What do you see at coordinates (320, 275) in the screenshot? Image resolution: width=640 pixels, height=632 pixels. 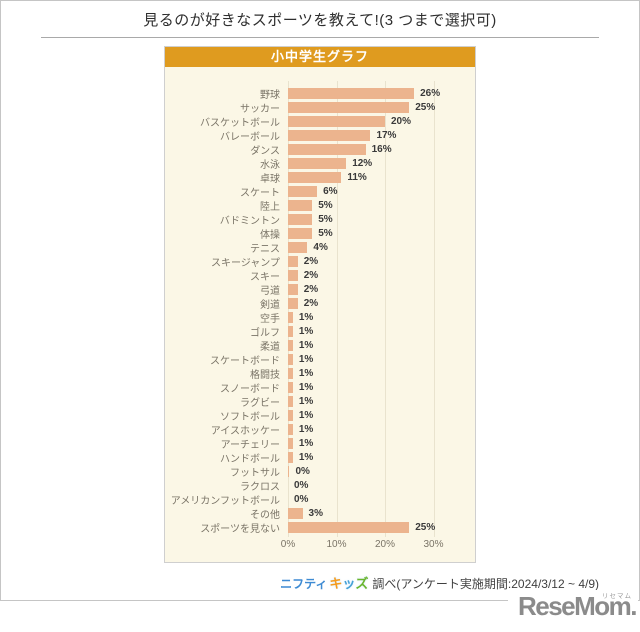 I see `chart-row: スキー 2%` at bounding box center [320, 275].